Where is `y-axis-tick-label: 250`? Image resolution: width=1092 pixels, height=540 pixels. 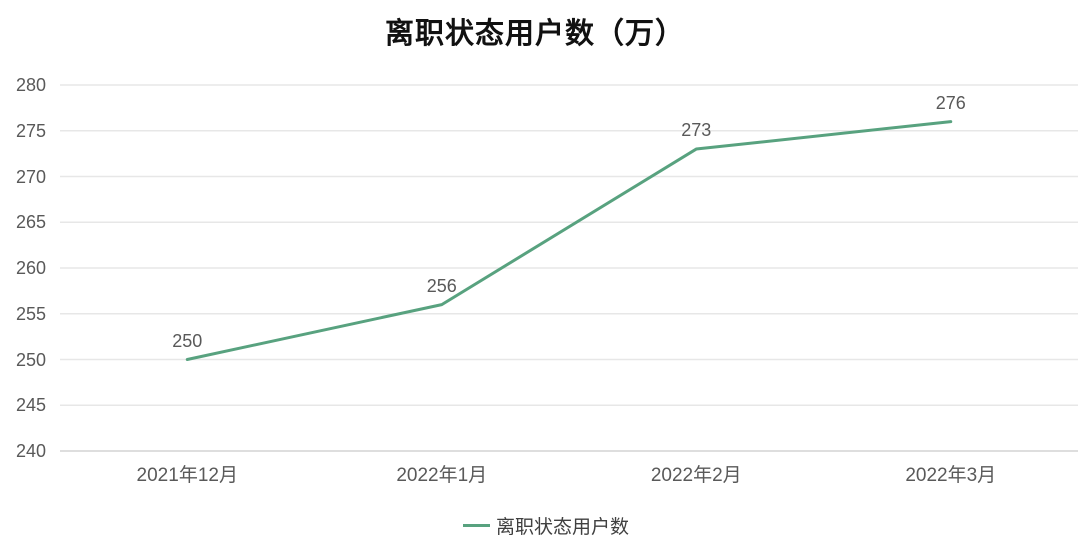
y-axis-tick-label: 250 is located at coordinates (30, 359).